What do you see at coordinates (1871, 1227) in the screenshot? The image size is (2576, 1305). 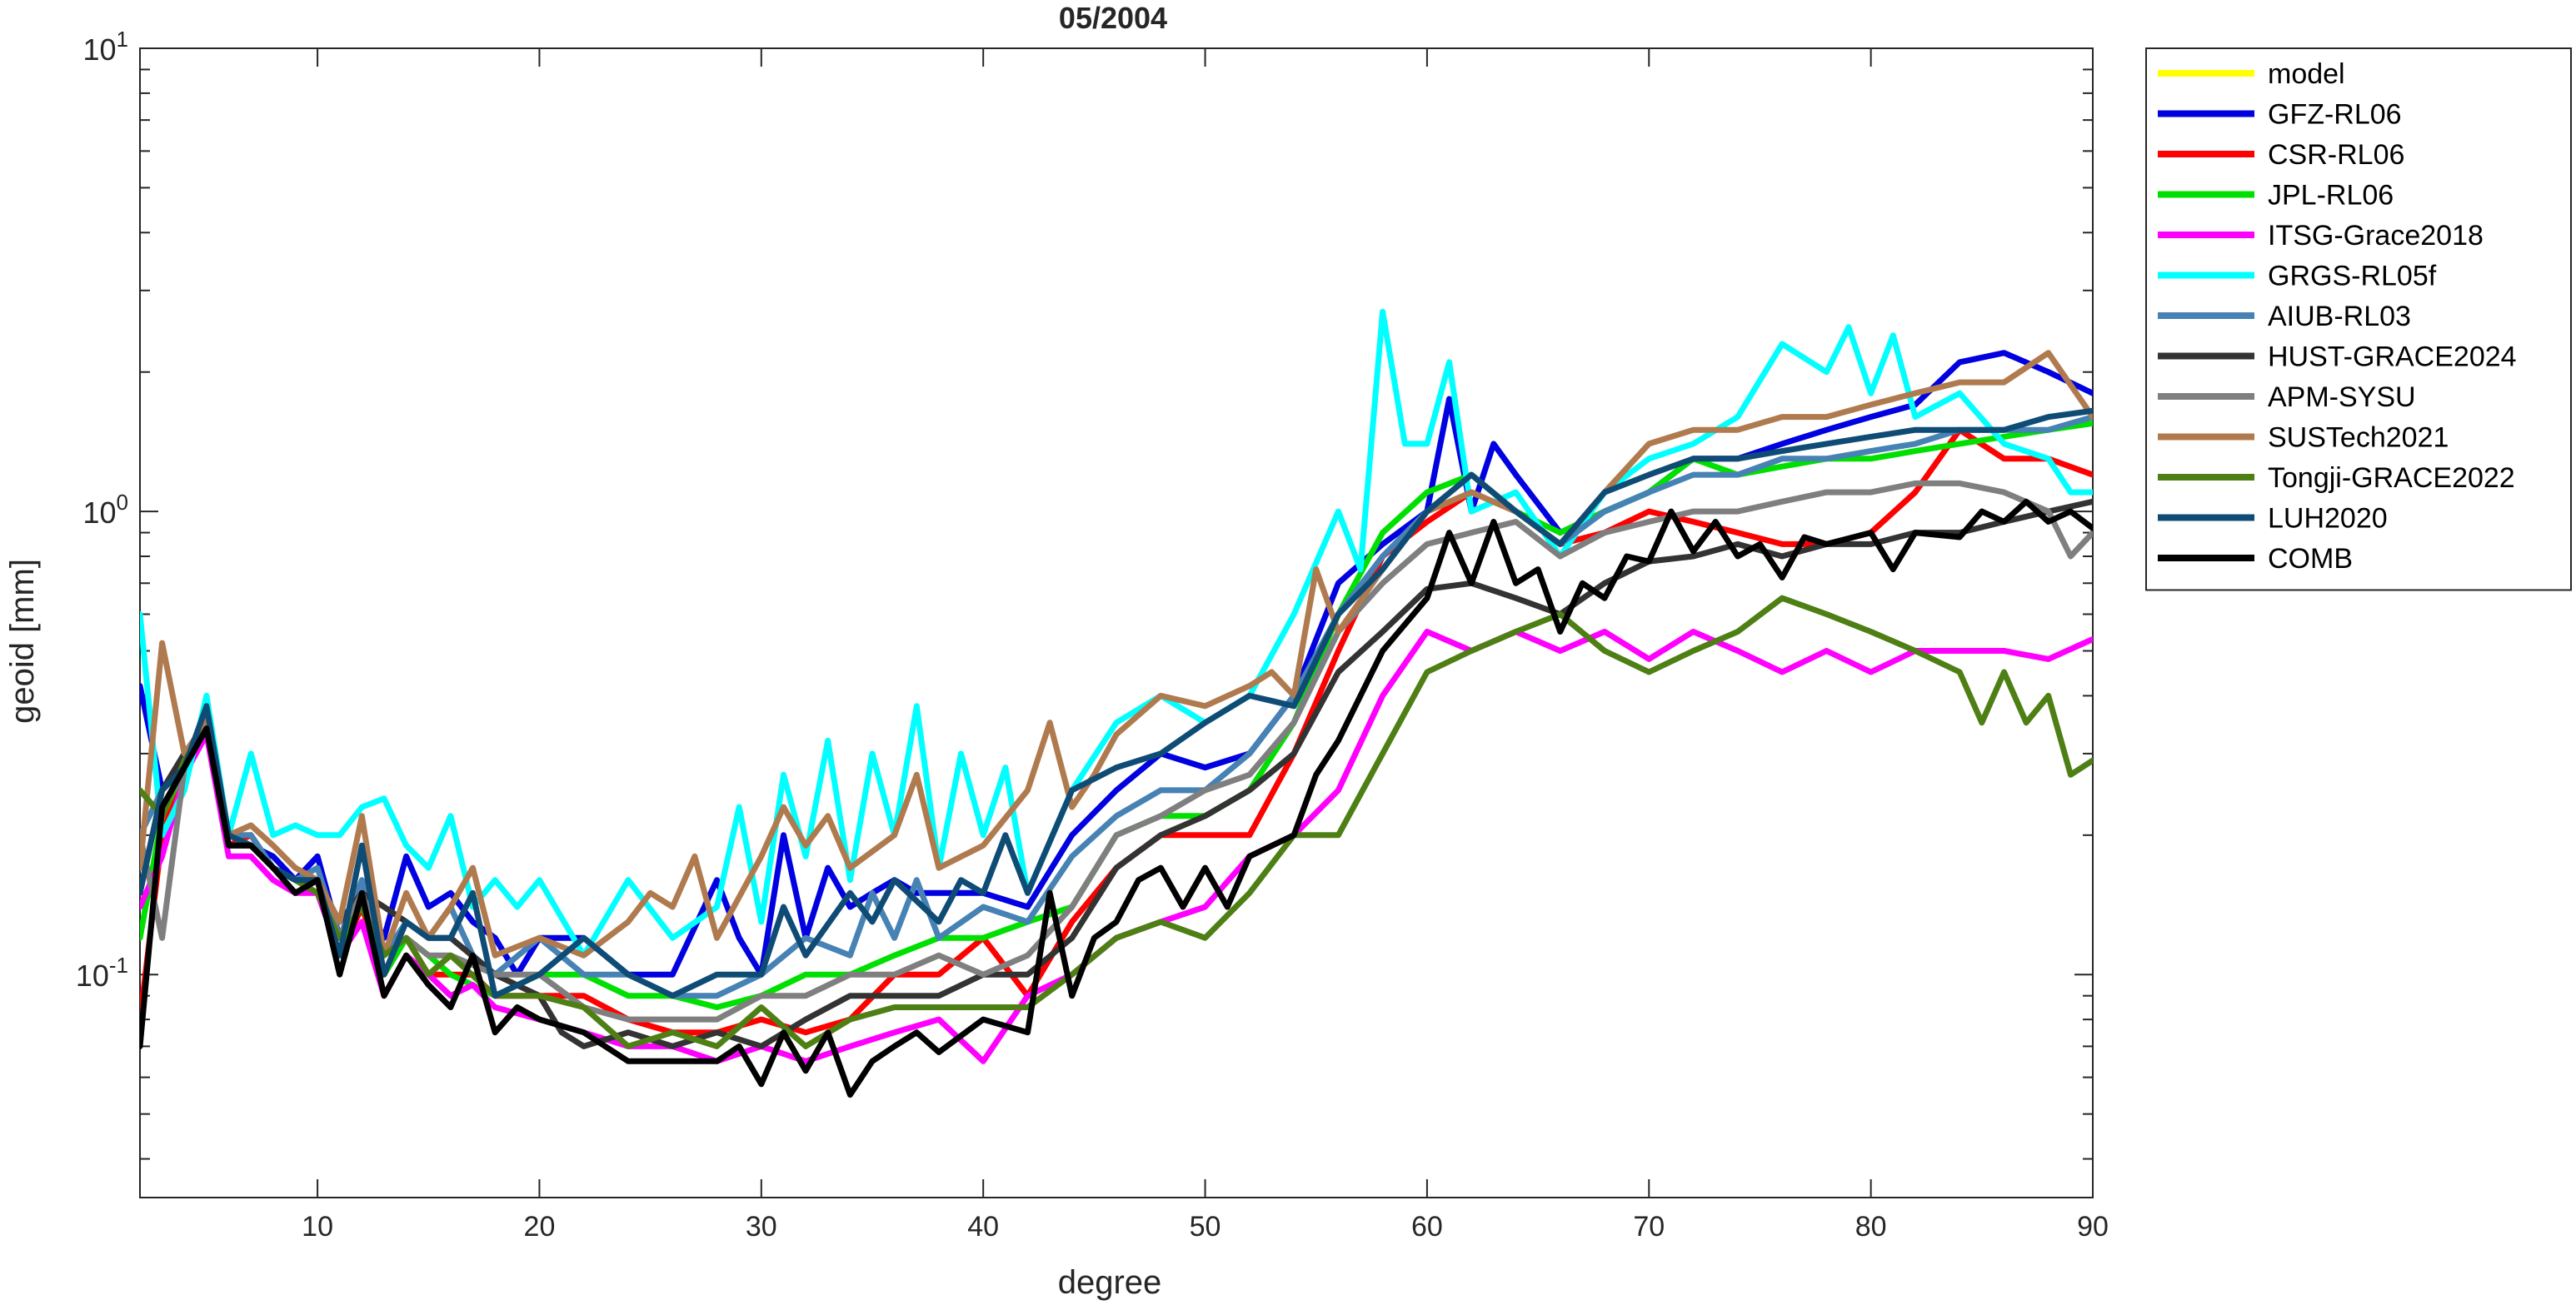 I see `x-tick-label: 80` at bounding box center [1871, 1227].